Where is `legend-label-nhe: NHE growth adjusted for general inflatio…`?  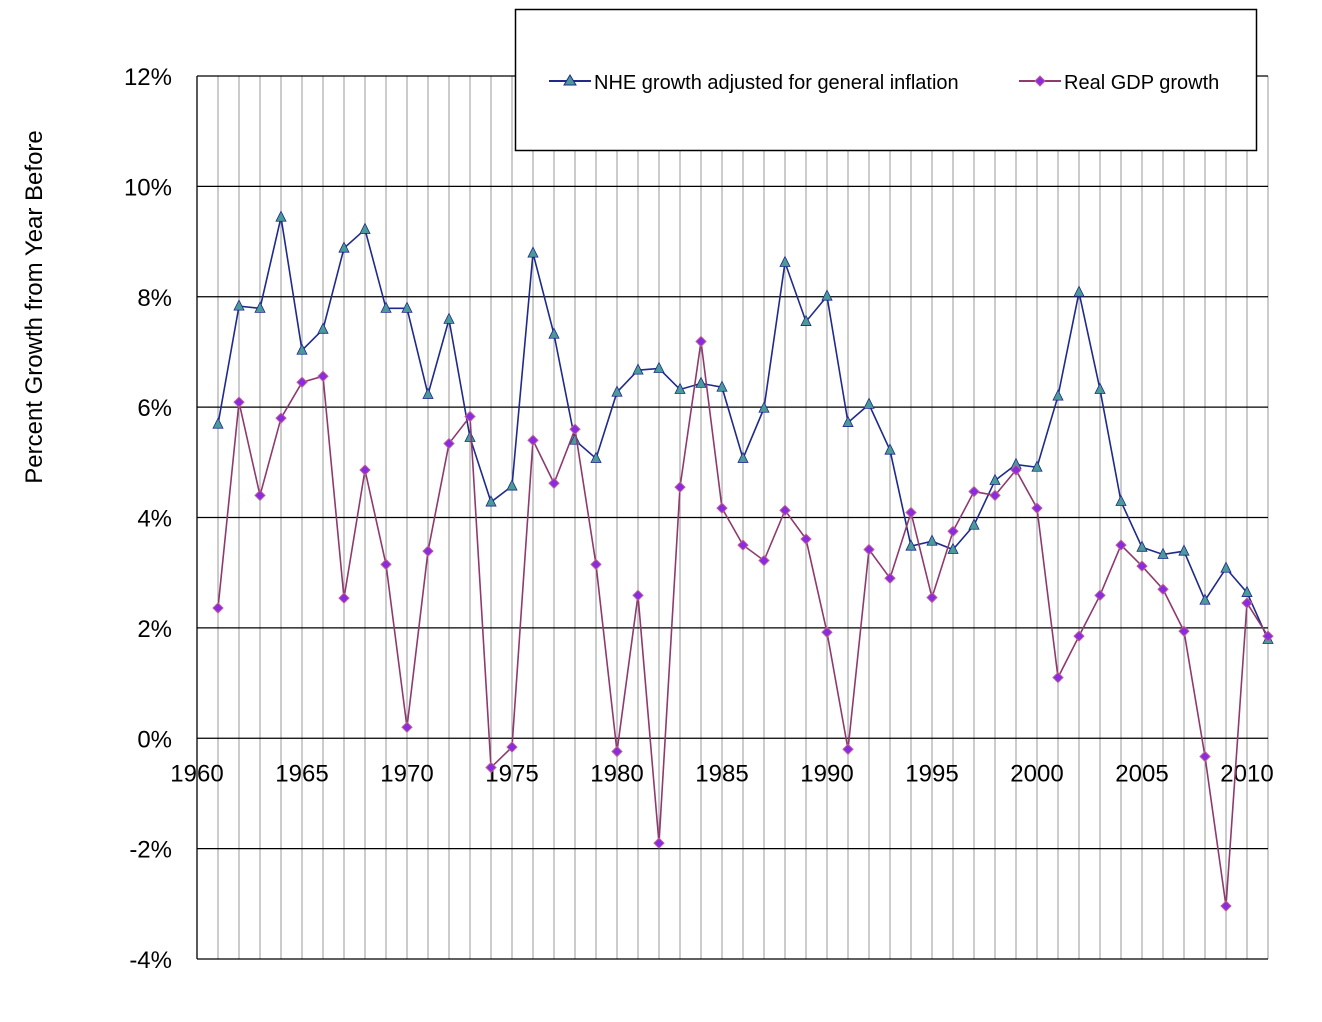
legend-label-nhe: NHE growth adjusted for general inflatio… is located at coordinates (776, 83).